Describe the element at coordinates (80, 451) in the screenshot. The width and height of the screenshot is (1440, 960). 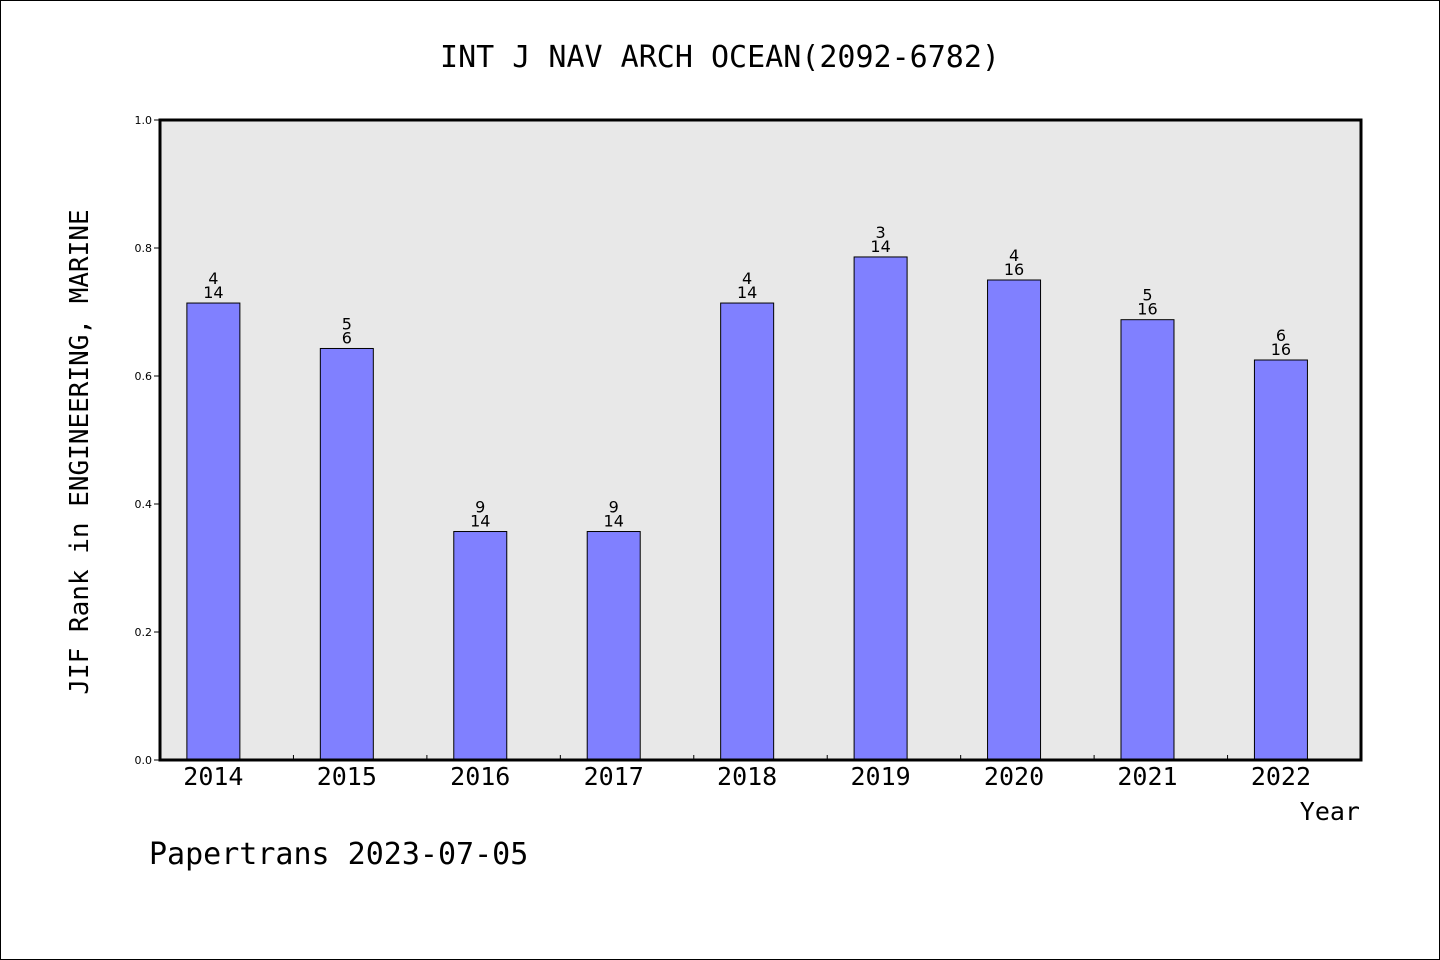
I see `y-axis-label: JIF Rank in ENGINEERING, MARINE` at that location.